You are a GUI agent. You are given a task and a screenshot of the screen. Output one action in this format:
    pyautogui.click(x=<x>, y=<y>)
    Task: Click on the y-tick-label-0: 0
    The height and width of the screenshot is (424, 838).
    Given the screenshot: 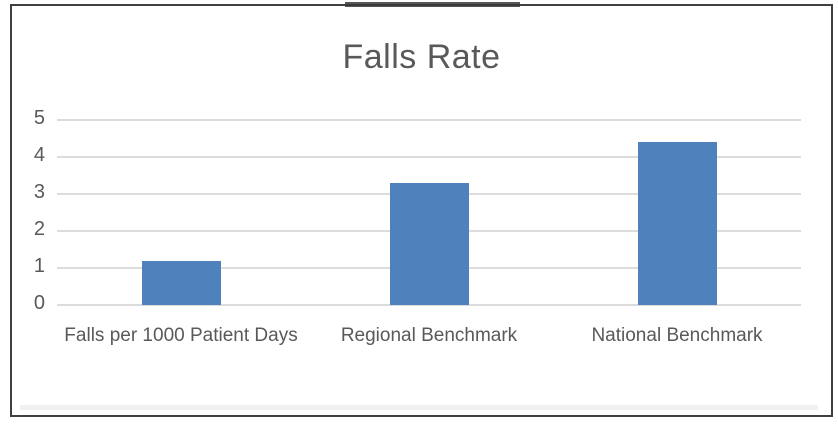 What is the action you would take?
    pyautogui.click(x=39, y=303)
    